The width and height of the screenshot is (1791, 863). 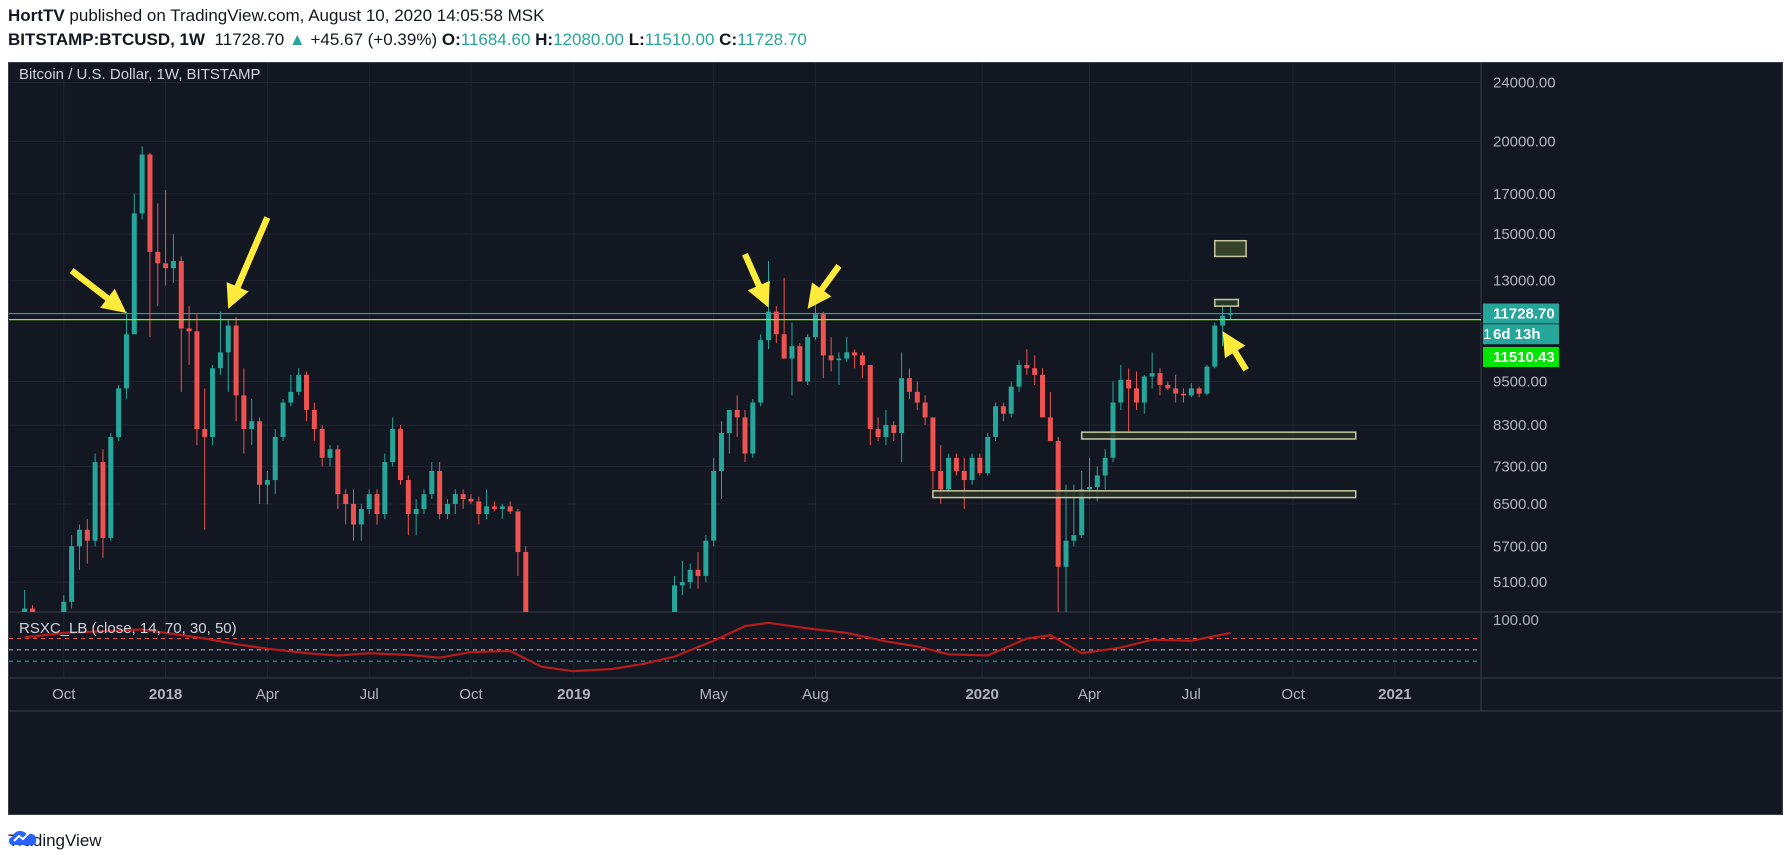 What do you see at coordinates (495, 39) in the screenshot?
I see `open-value: 11684.60` at bounding box center [495, 39].